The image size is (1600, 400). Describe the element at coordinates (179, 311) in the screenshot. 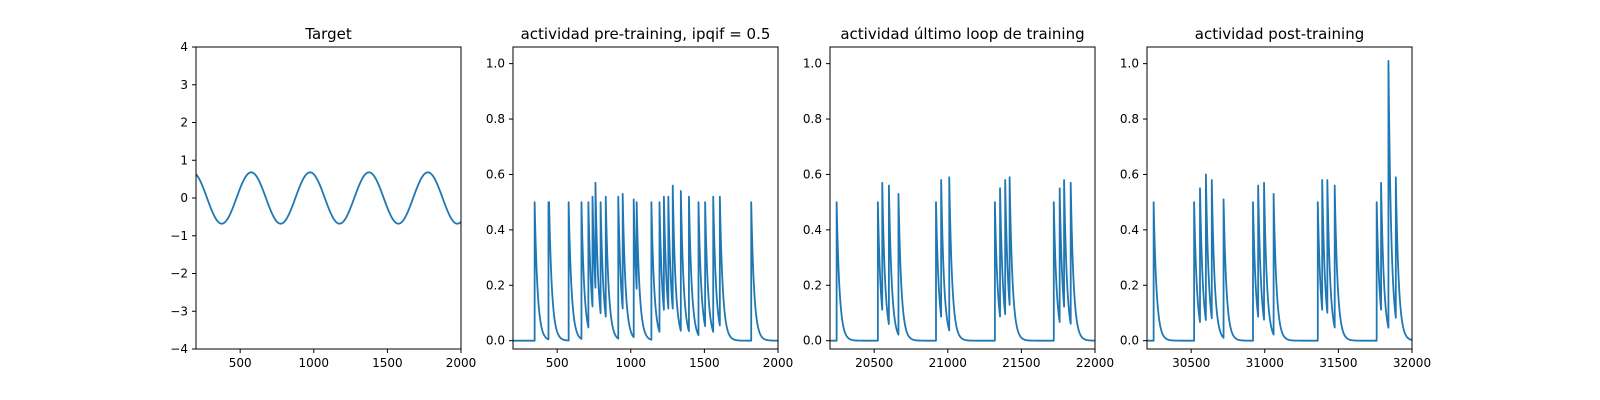

I see `y-tick-label: −3` at that location.